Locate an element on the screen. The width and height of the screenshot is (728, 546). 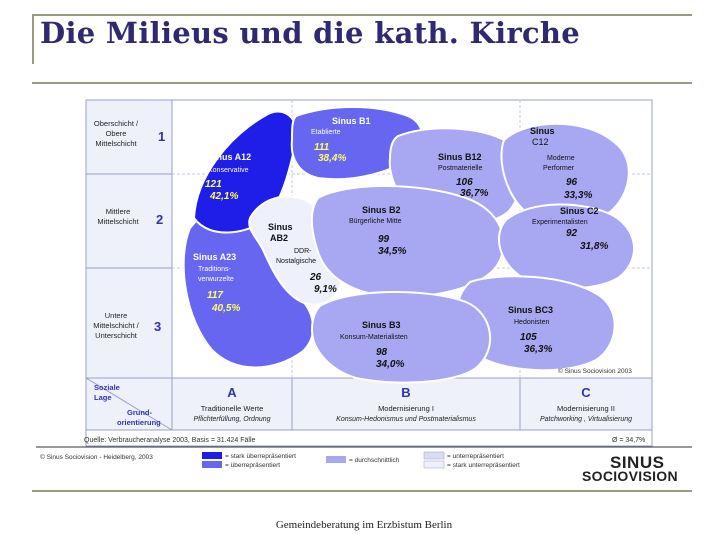
milieu-b12-sub: Postmaterielle is located at coordinates (460, 168).